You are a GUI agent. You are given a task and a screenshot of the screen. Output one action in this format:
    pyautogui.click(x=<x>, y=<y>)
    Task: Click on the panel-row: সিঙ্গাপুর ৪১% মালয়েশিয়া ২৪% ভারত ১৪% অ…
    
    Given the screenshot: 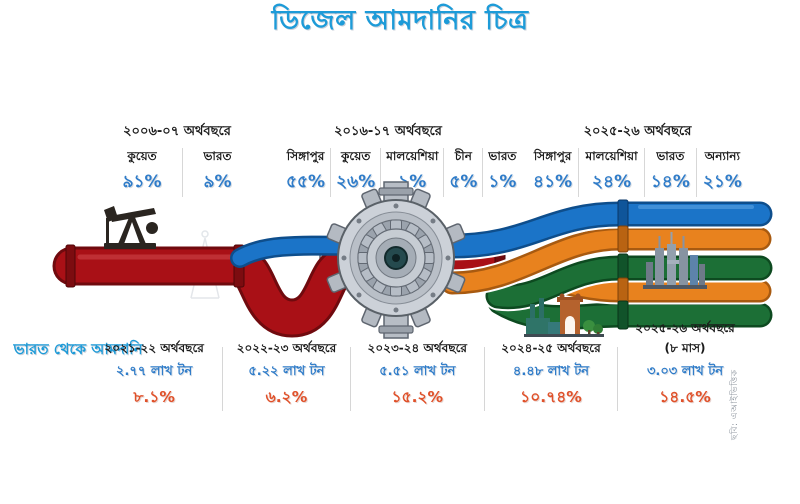 What is the action you would take?
    pyautogui.click(x=637, y=172)
    